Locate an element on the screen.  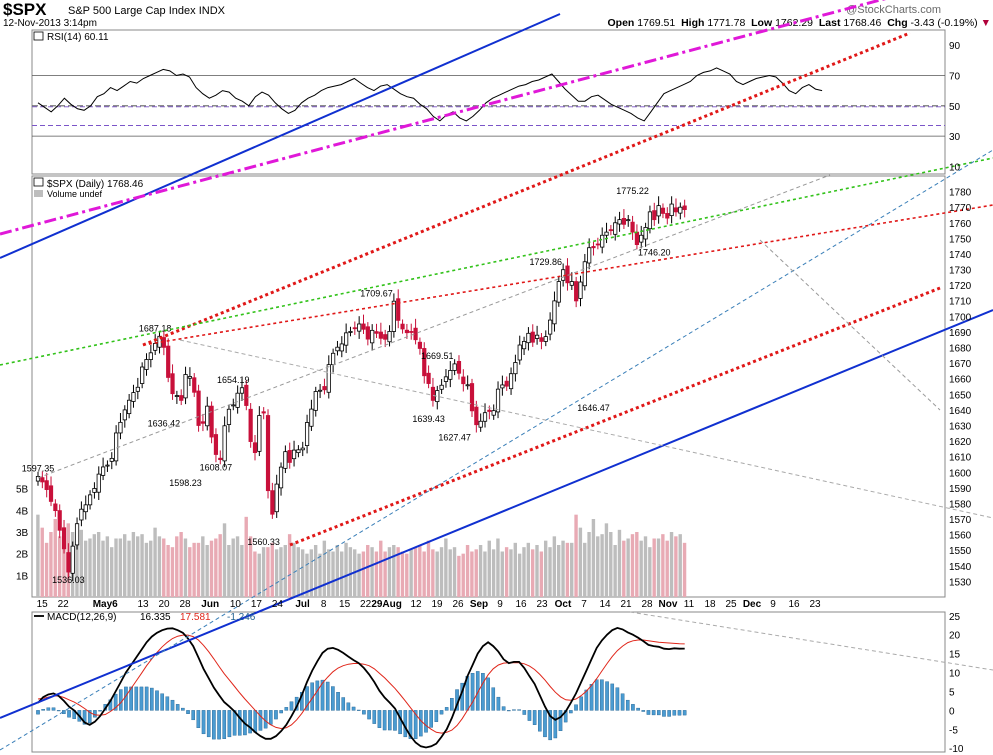
price-annotation: 1669.51 is located at coordinates (437, 356).